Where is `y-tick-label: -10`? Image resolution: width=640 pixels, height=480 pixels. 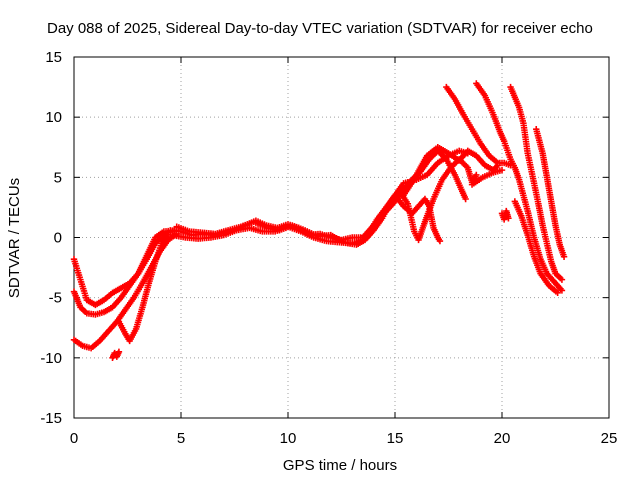
y-tick-label: -10 is located at coordinates (51, 358).